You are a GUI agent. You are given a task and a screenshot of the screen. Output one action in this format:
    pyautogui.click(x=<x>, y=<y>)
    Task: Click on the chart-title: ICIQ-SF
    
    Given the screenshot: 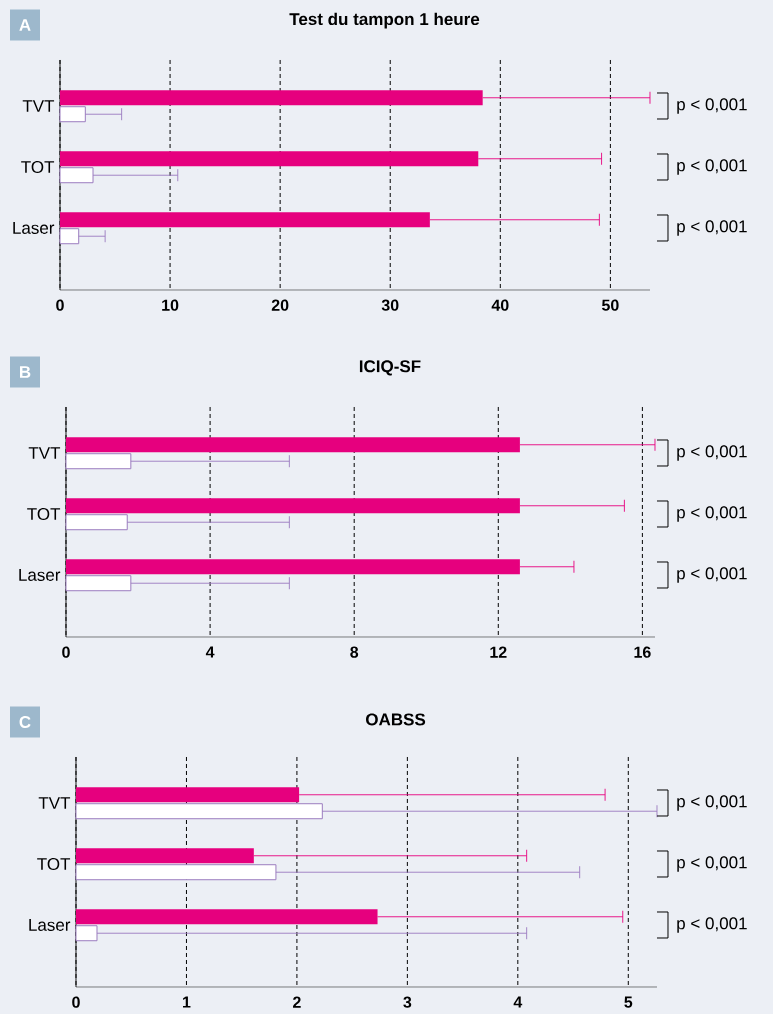 What is the action you would take?
    pyautogui.click(x=390, y=368)
    